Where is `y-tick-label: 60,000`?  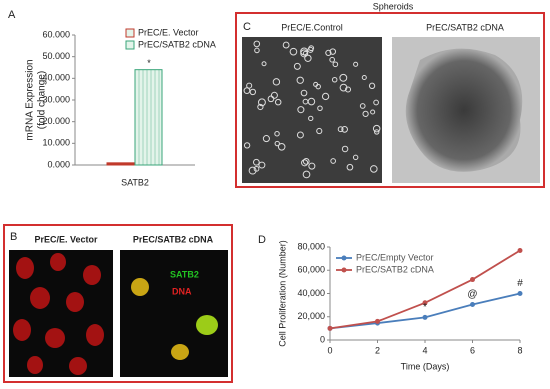
y-tick-label: 60,000 is located at coordinates (311, 270).